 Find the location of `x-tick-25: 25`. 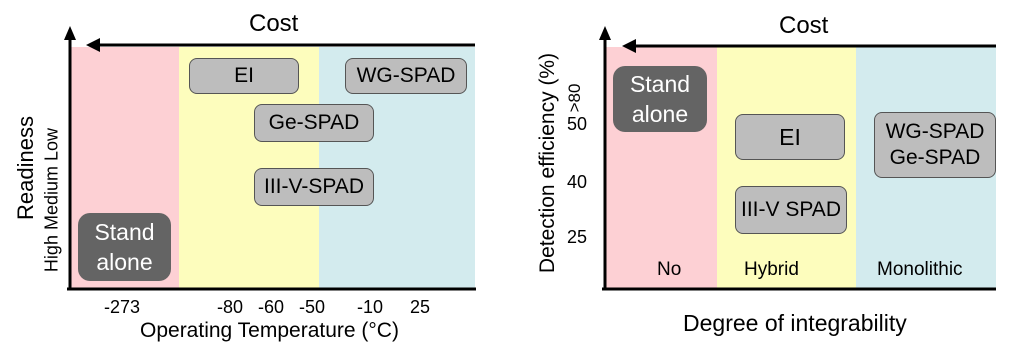

x-tick-25: 25 is located at coordinates (420, 307).